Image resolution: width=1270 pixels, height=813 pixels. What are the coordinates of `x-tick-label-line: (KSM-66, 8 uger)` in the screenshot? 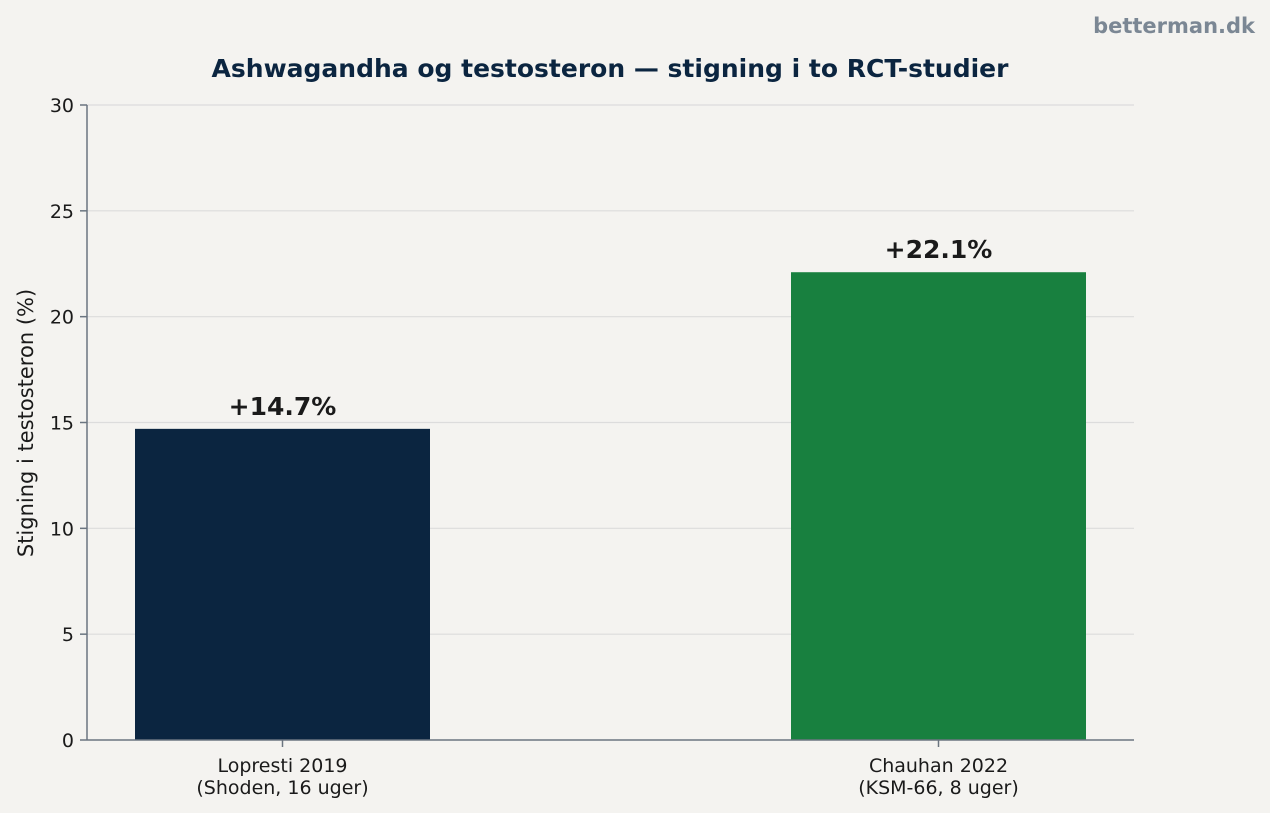 It's located at (938, 788).